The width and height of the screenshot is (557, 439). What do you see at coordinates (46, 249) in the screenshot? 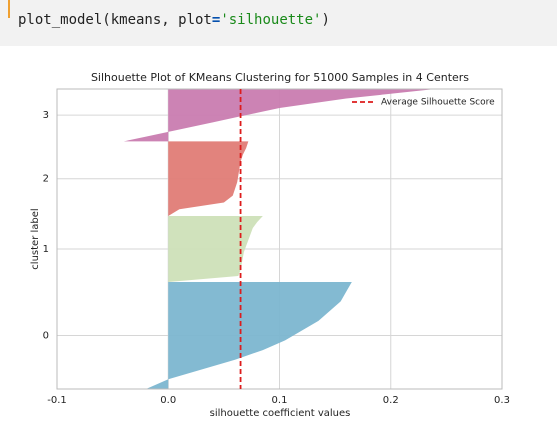
I see `y-tick-label: 1` at bounding box center [46, 249].